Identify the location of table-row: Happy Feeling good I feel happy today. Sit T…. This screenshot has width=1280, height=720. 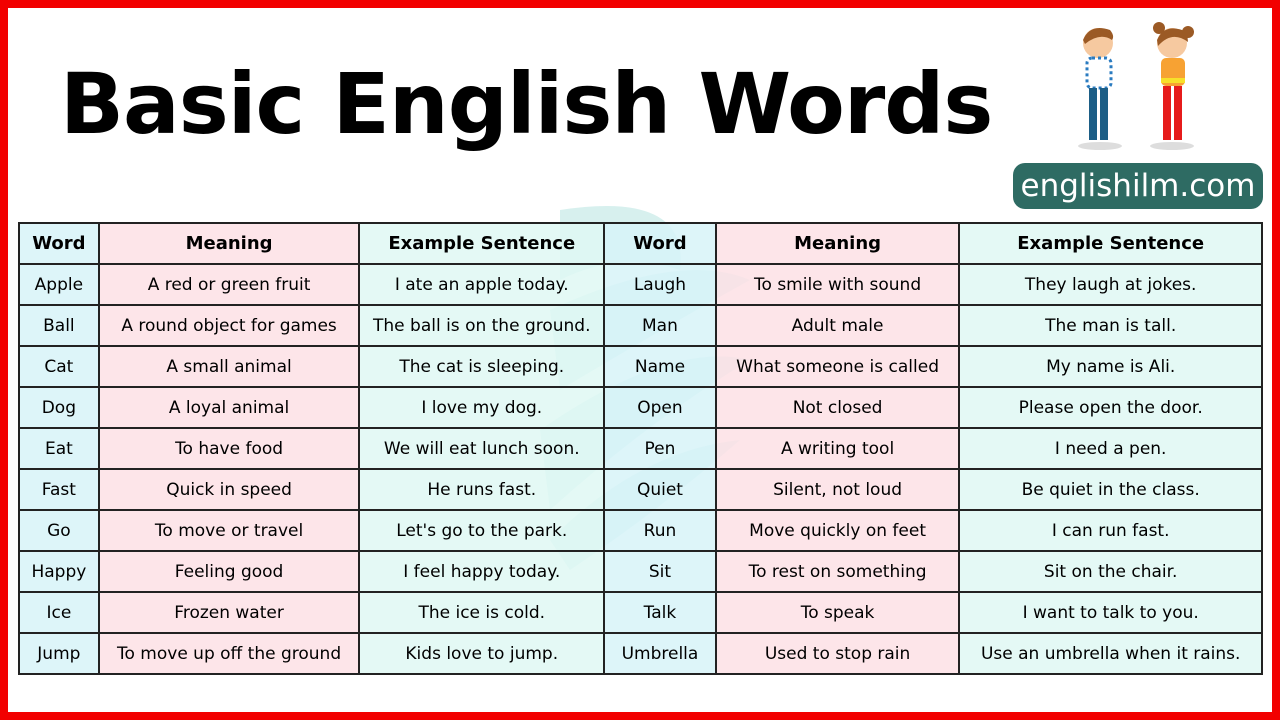
(640, 571).